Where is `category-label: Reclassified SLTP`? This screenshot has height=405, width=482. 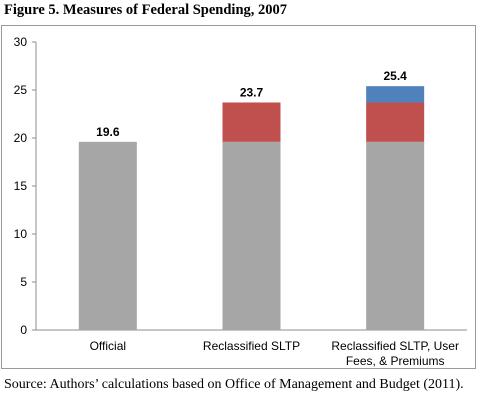 category-label: Reclassified SLTP is located at coordinates (251, 346).